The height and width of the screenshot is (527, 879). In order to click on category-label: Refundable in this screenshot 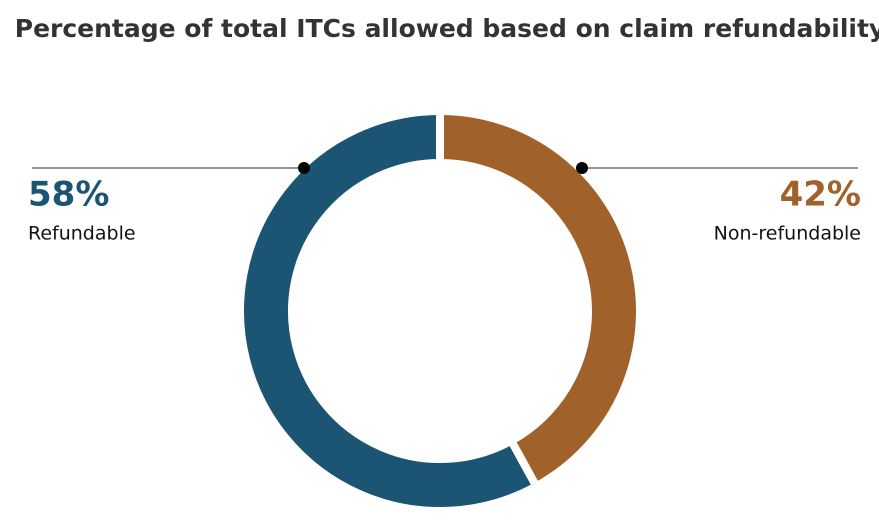, I will do `click(82, 234)`.